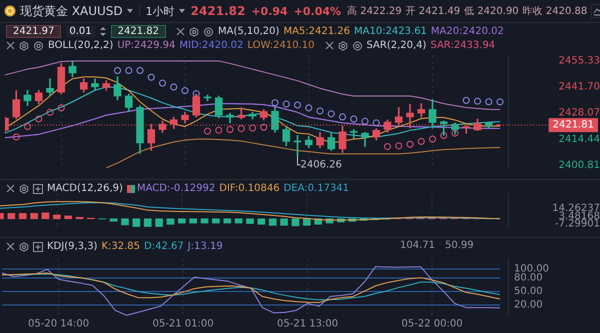  Describe the element at coordinates (432, 324) in the screenshot. I see `x-tick-label: 05-22 00:00` at that location.